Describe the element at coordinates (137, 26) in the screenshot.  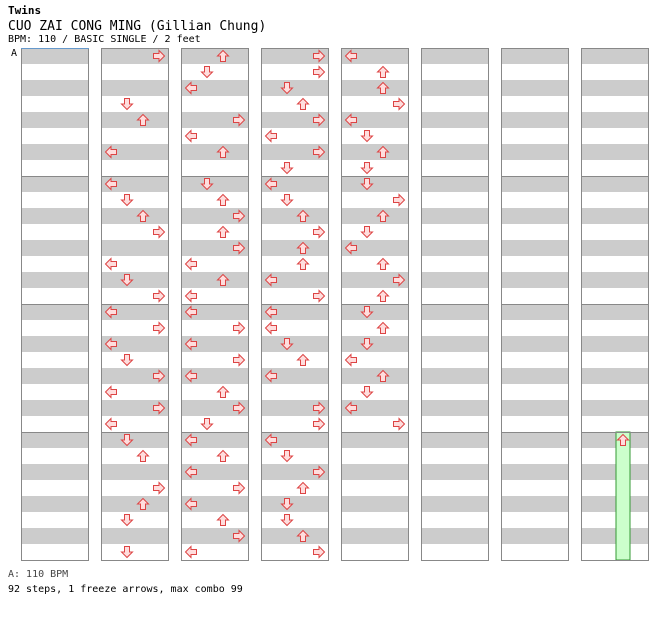
I see `song-title: CUO ZAI CONG MING (Gillian Chung)` at that location.